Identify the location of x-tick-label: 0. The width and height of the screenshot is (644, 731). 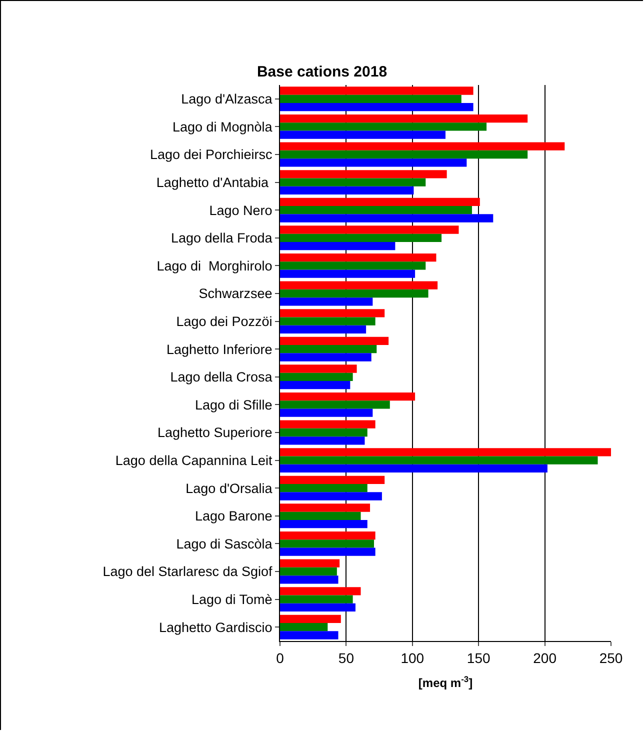
(280, 658).